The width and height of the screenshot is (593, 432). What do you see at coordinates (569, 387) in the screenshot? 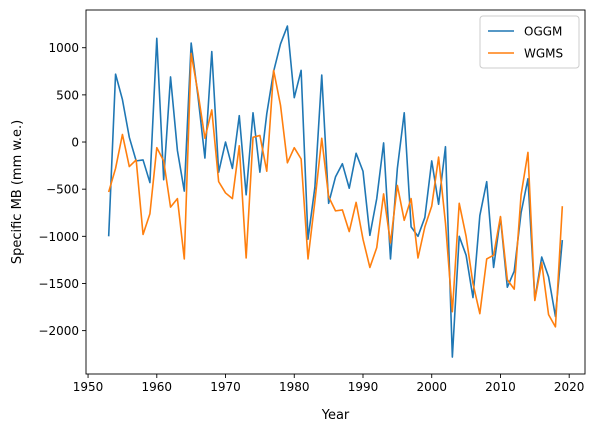
I see `x-tick-label: 2020` at bounding box center [569, 387].